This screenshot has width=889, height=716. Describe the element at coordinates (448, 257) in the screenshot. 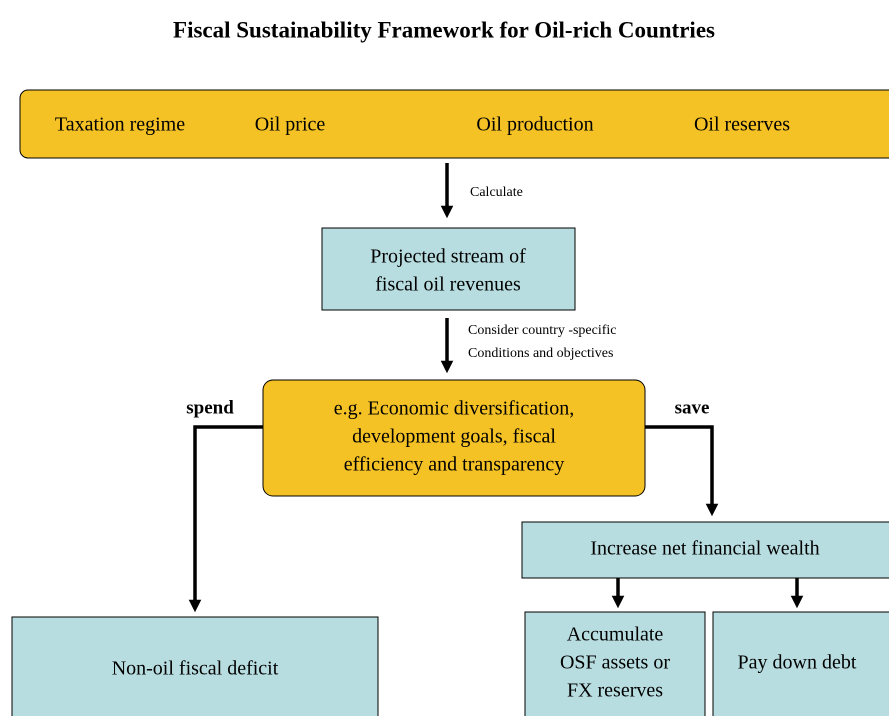

I see `revenues-text: Projected stream of` at that location.